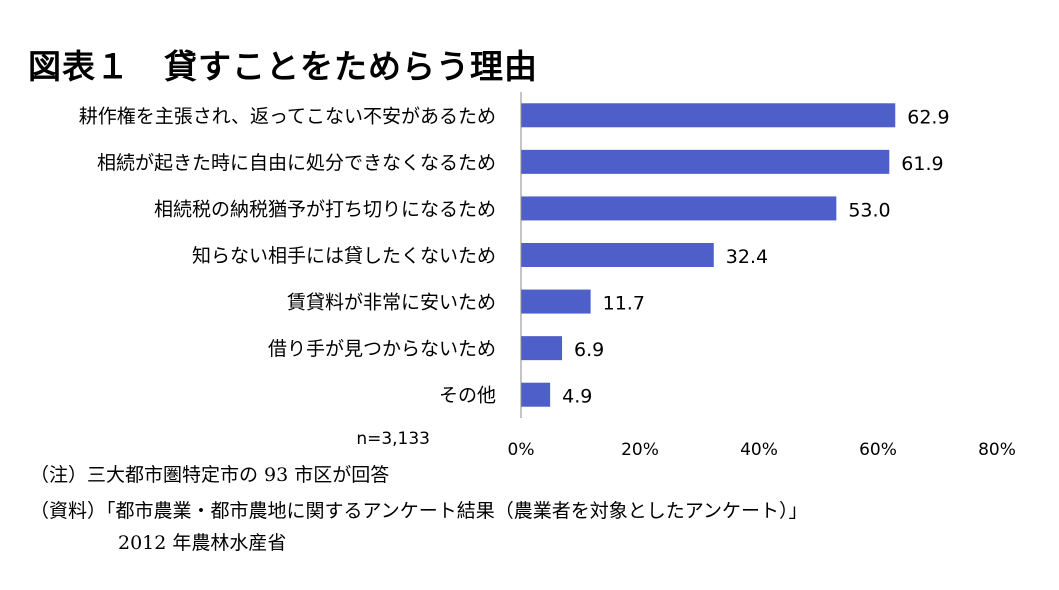 Image resolution: width=1059 pixels, height=590 pixels. Describe the element at coordinates (467, 396) in the screenshot. I see `category-label: その他` at that location.